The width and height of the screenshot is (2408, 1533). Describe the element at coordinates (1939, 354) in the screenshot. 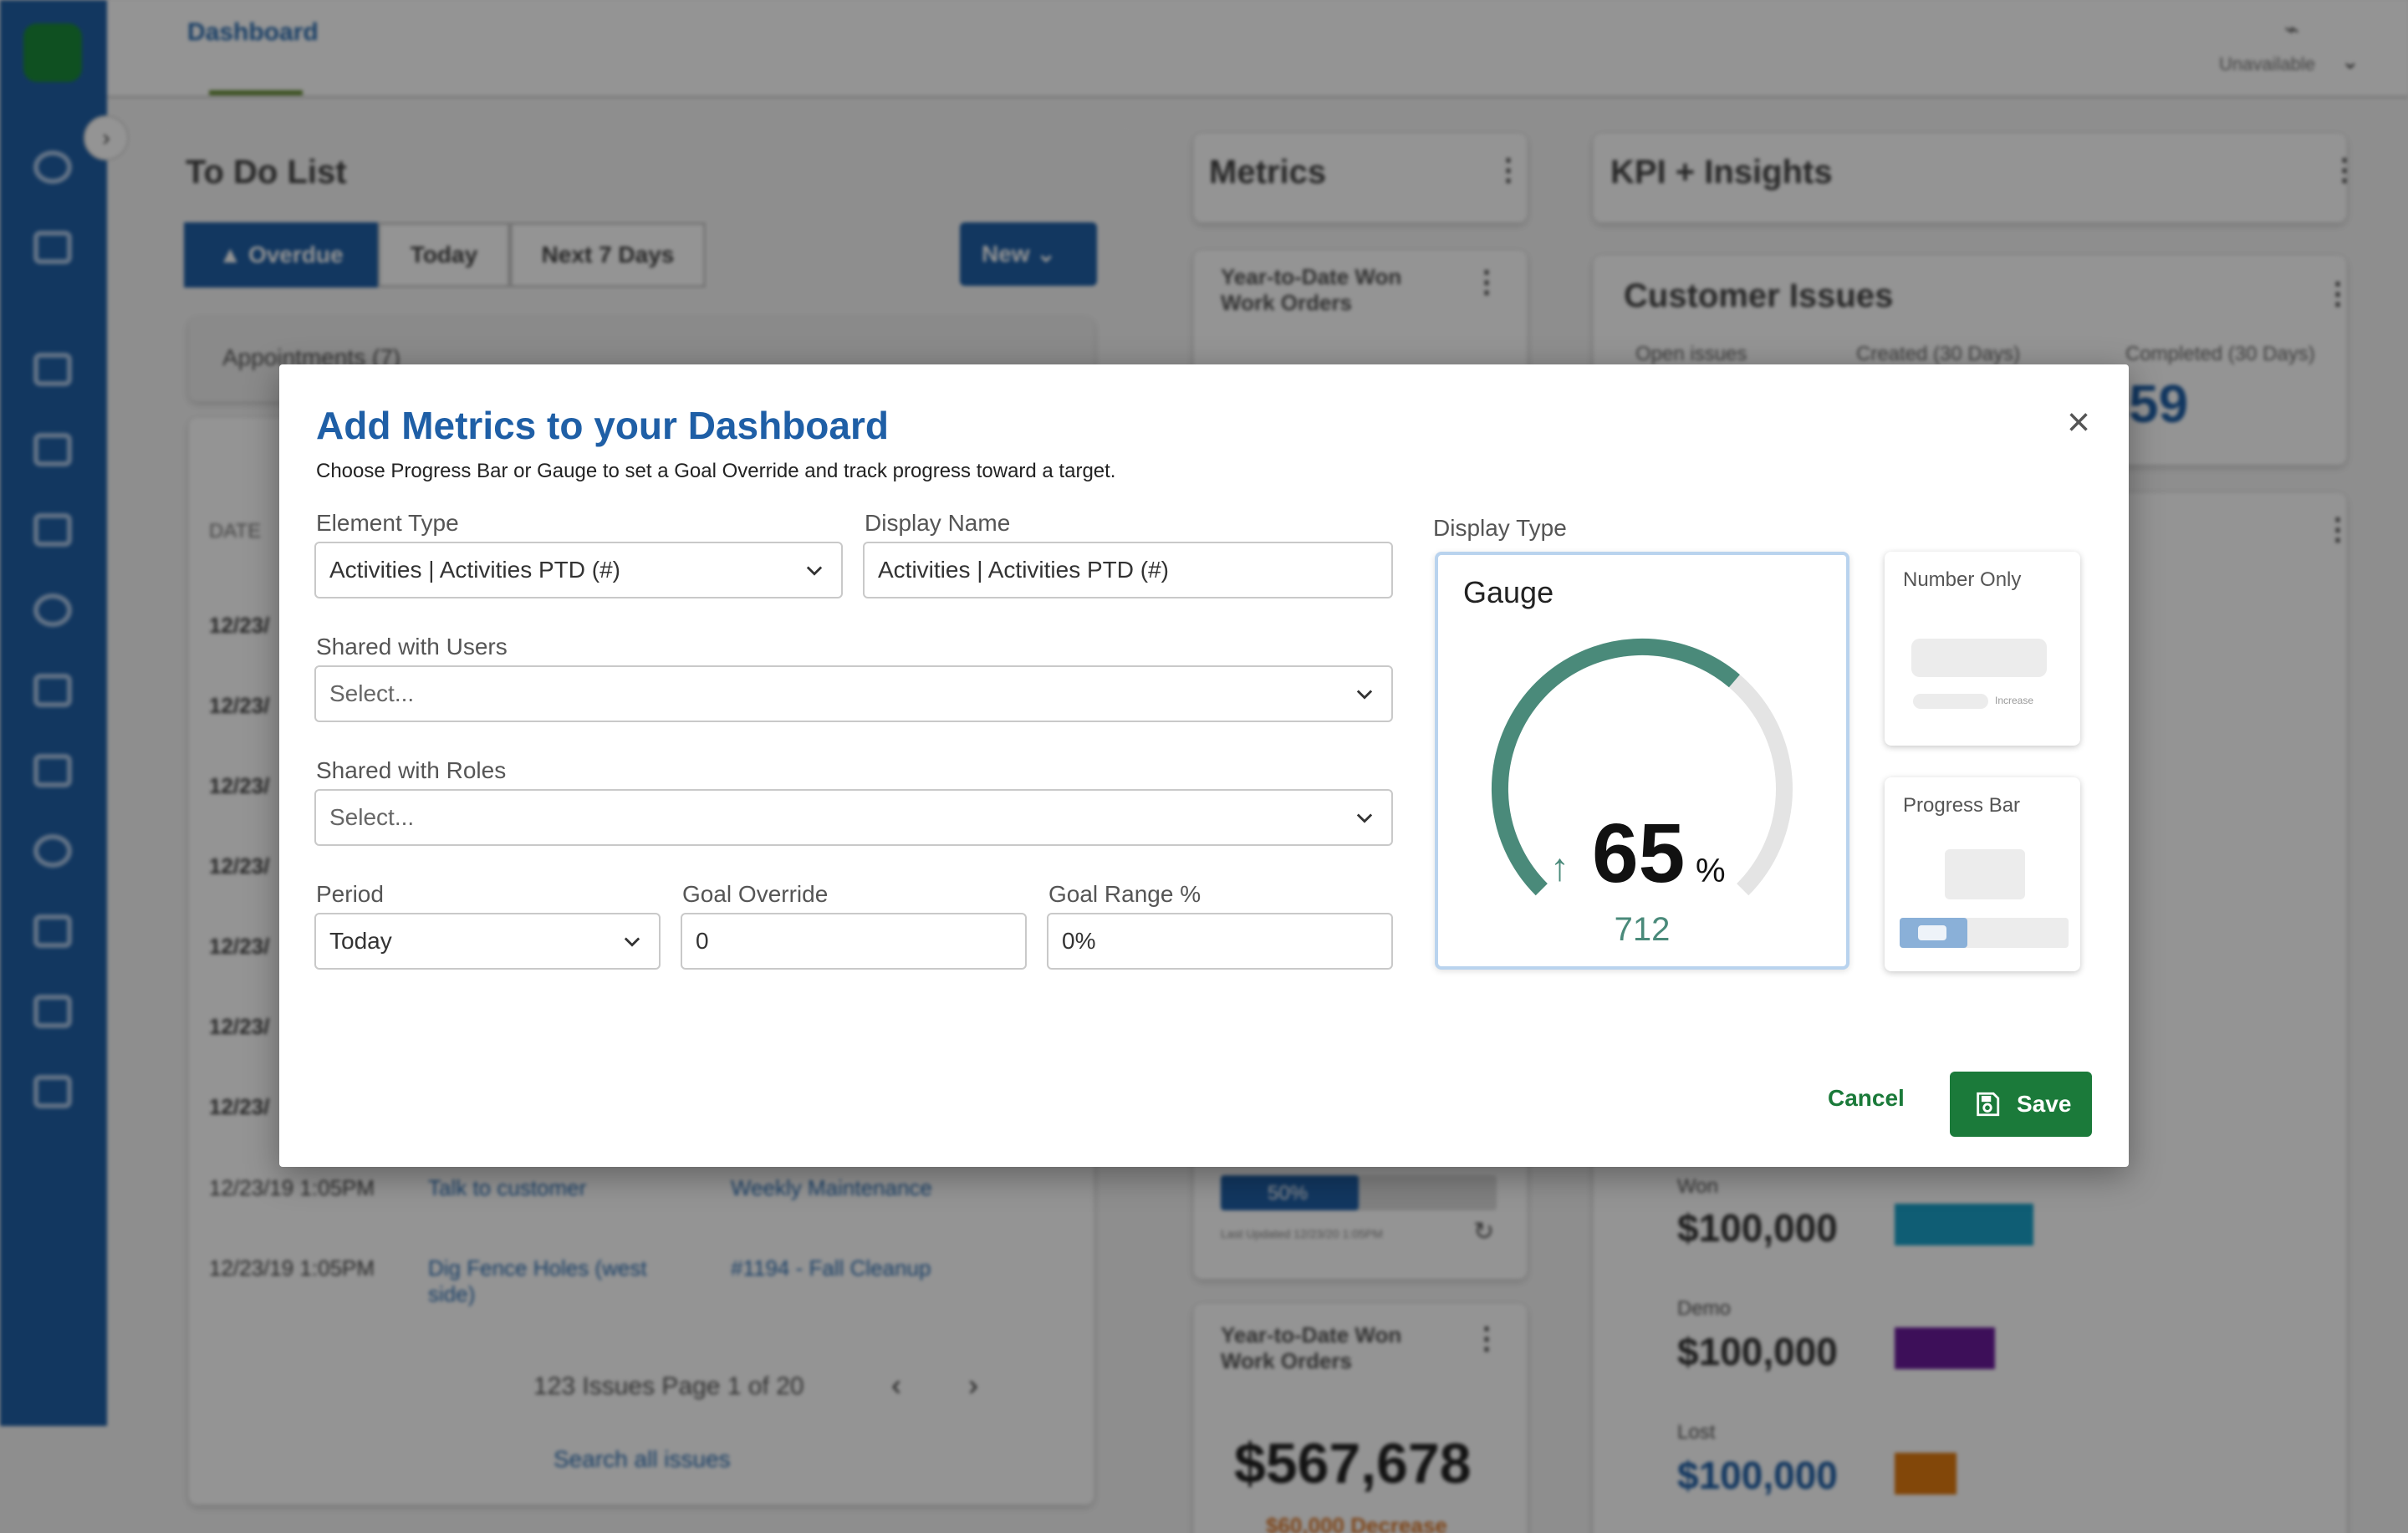

I see `created-label: Created (30 Days)` at that location.